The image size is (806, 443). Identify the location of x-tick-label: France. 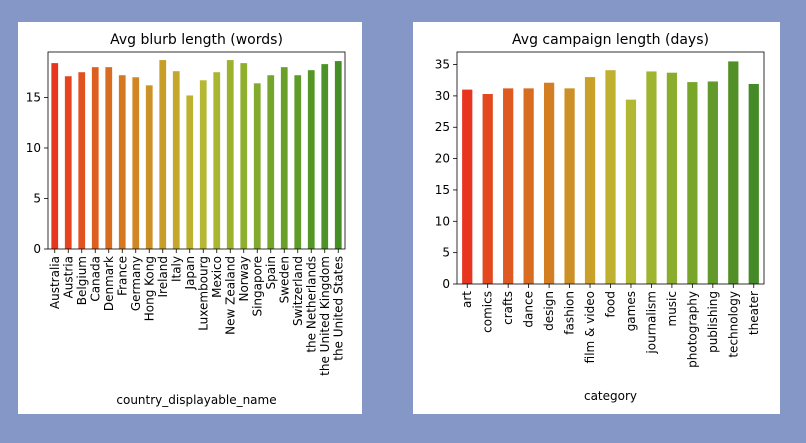
(122, 276).